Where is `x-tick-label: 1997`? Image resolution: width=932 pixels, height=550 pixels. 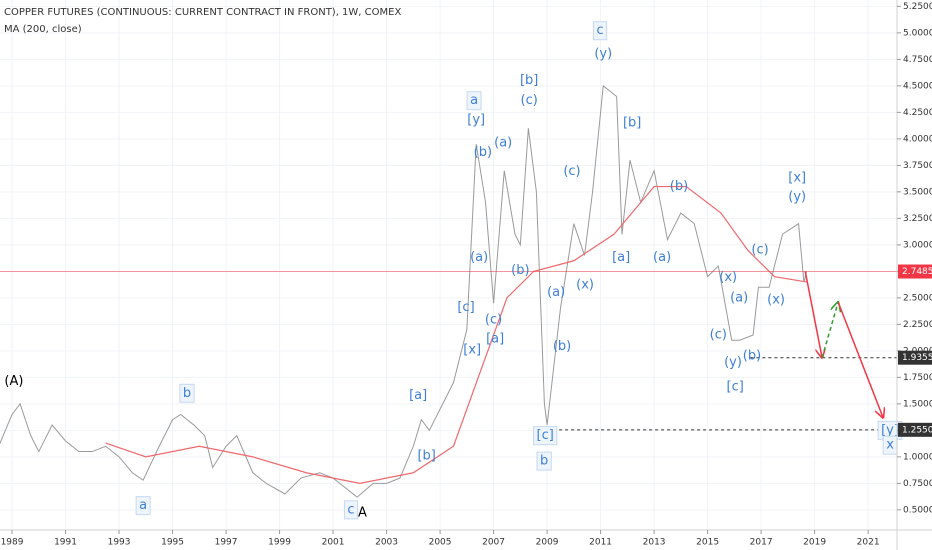
x-tick-label: 1997 is located at coordinates (226, 543).